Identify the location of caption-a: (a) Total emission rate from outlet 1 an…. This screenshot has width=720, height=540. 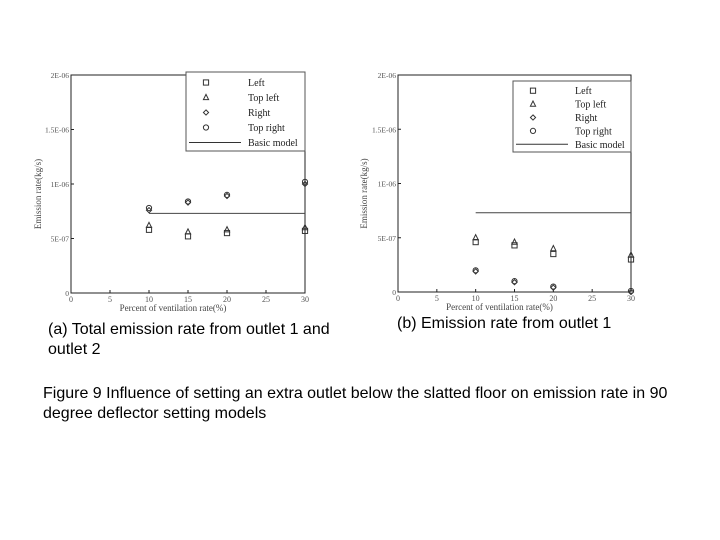
(189, 339).